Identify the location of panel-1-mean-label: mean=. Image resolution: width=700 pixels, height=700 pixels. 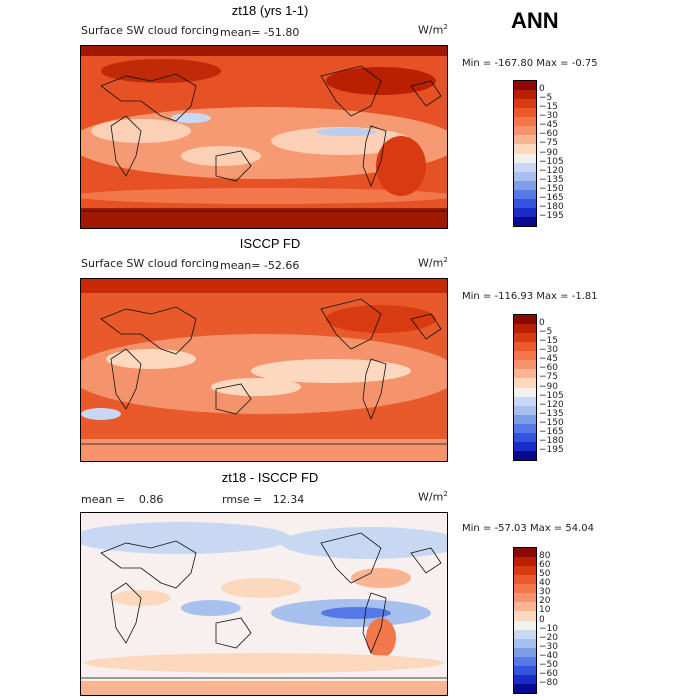
(240, 32).